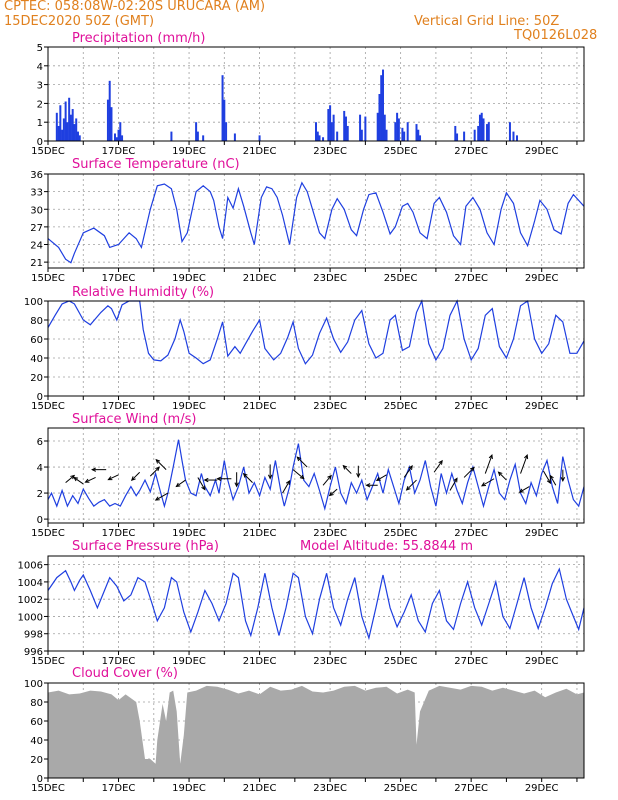 The image size is (618, 800). I want to click on y-tick-label: 100, so click(33, 302).